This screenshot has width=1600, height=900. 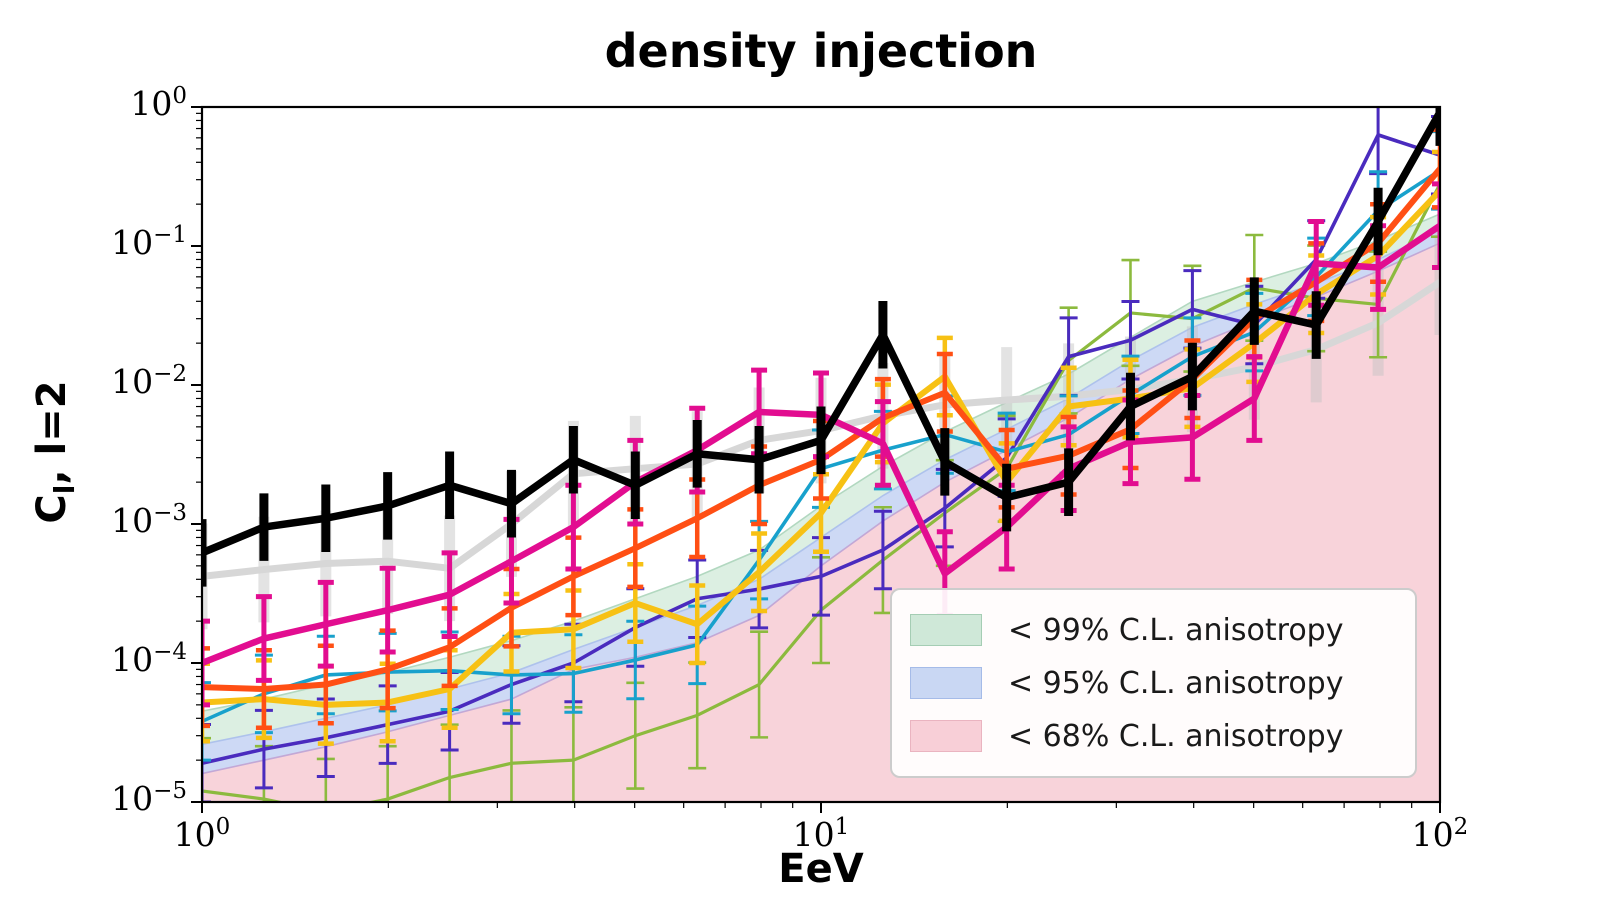 I want to click on x-tick-label: 102, so click(x=1440, y=834).